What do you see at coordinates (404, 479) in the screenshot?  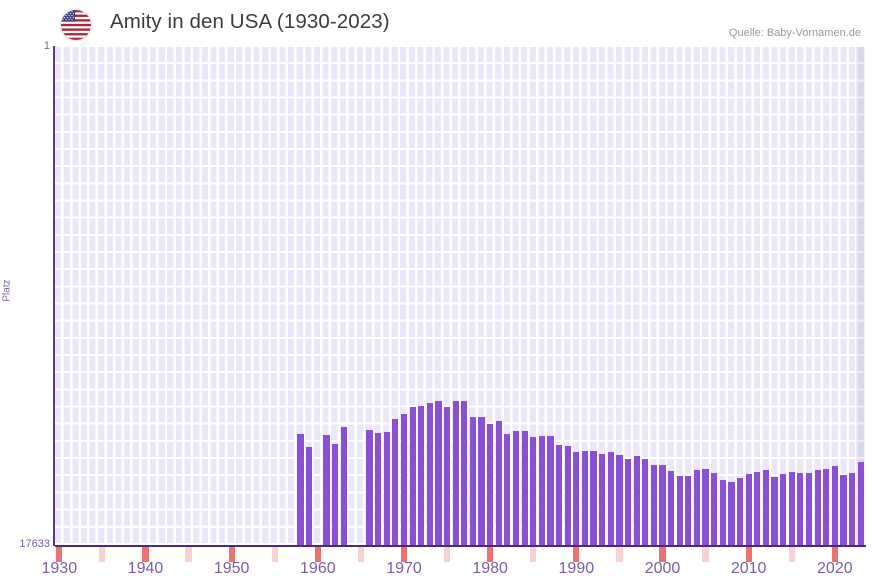 I see `bar-1970` at bounding box center [404, 479].